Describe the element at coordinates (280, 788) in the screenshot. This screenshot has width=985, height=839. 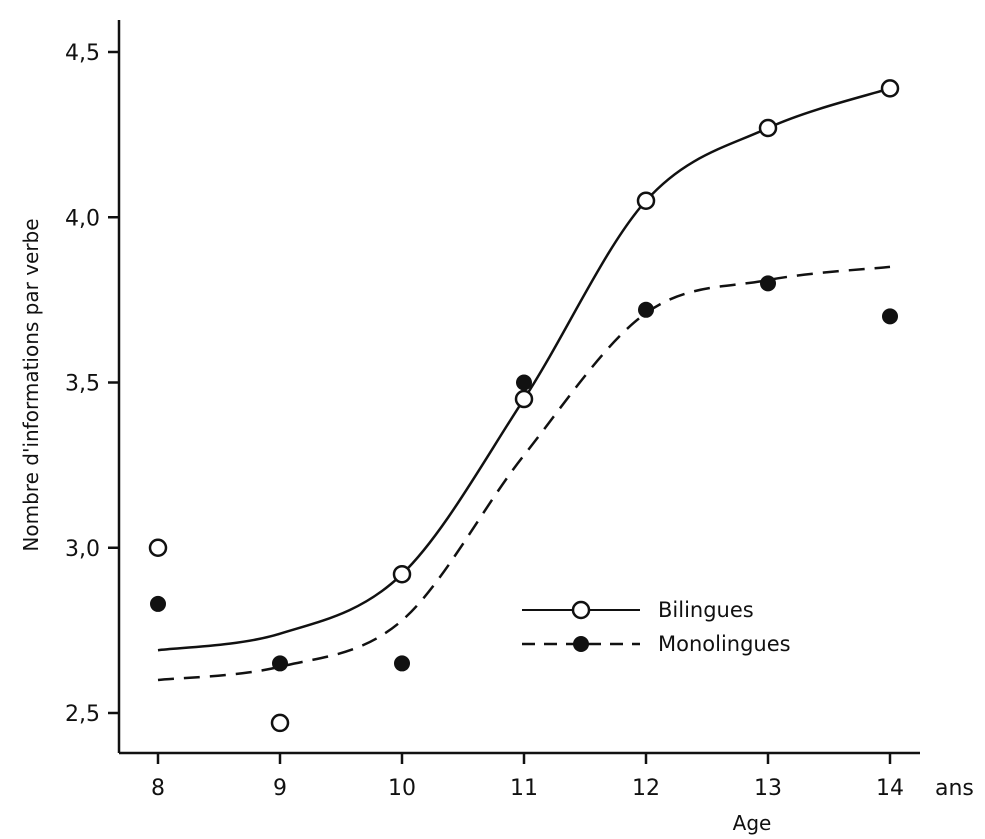
I see `x-tick-label: 9` at that location.